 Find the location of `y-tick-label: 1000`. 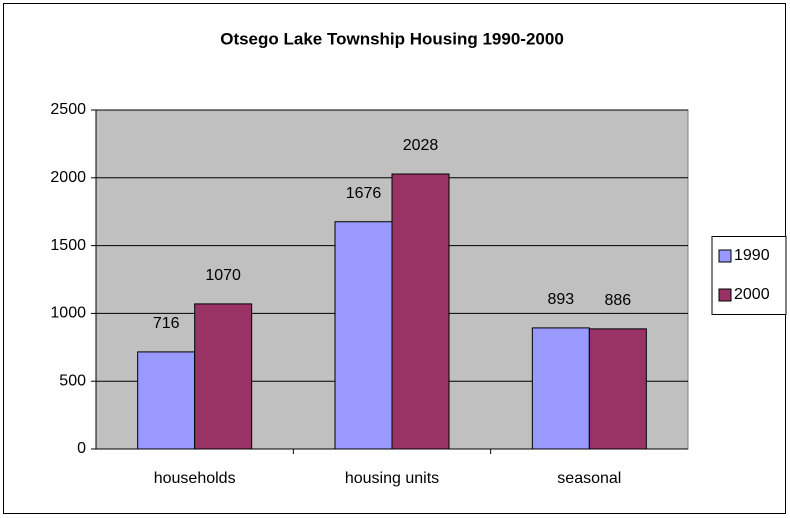

y-tick-label: 1000 is located at coordinates (68, 313).